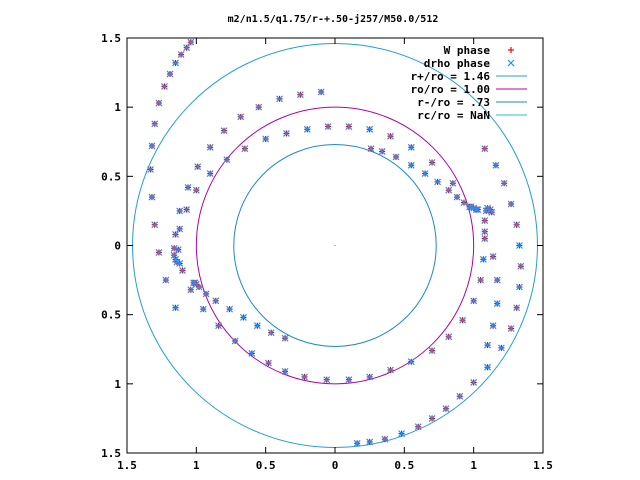 The height and width of the screenshot is (480, 640). I want to click on y-tick-label: 0, so click(117, 246).